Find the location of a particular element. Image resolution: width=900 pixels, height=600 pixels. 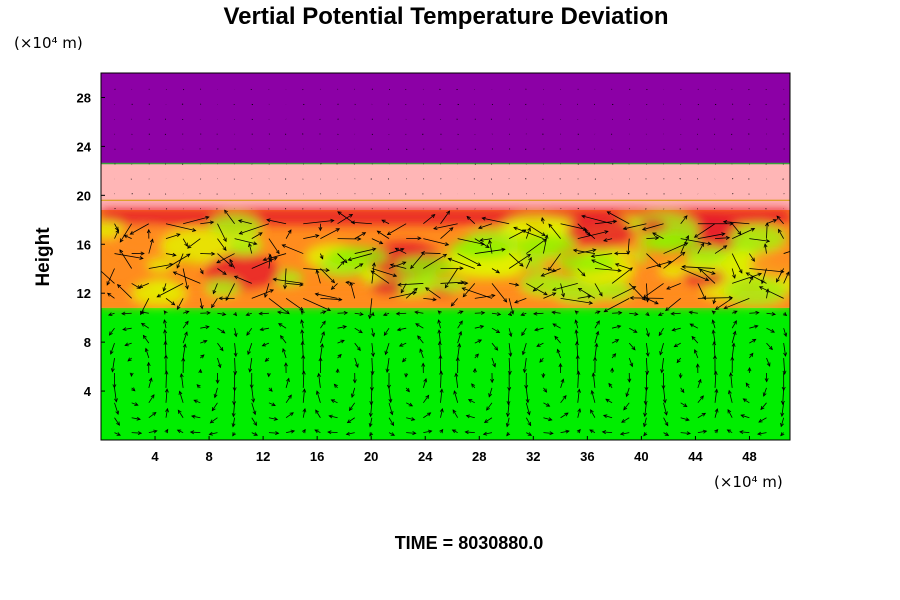

x-tick-label: 24 is located at coordinates (425, 456).